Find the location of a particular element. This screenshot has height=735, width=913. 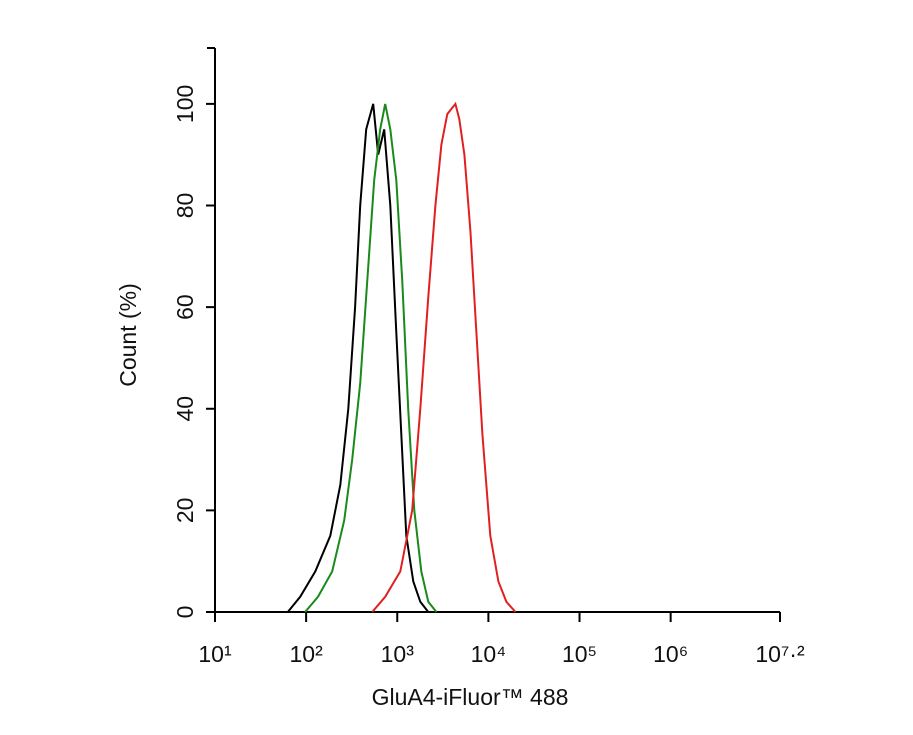

y-tick-label: 60 is located at coordinates (185, 307).